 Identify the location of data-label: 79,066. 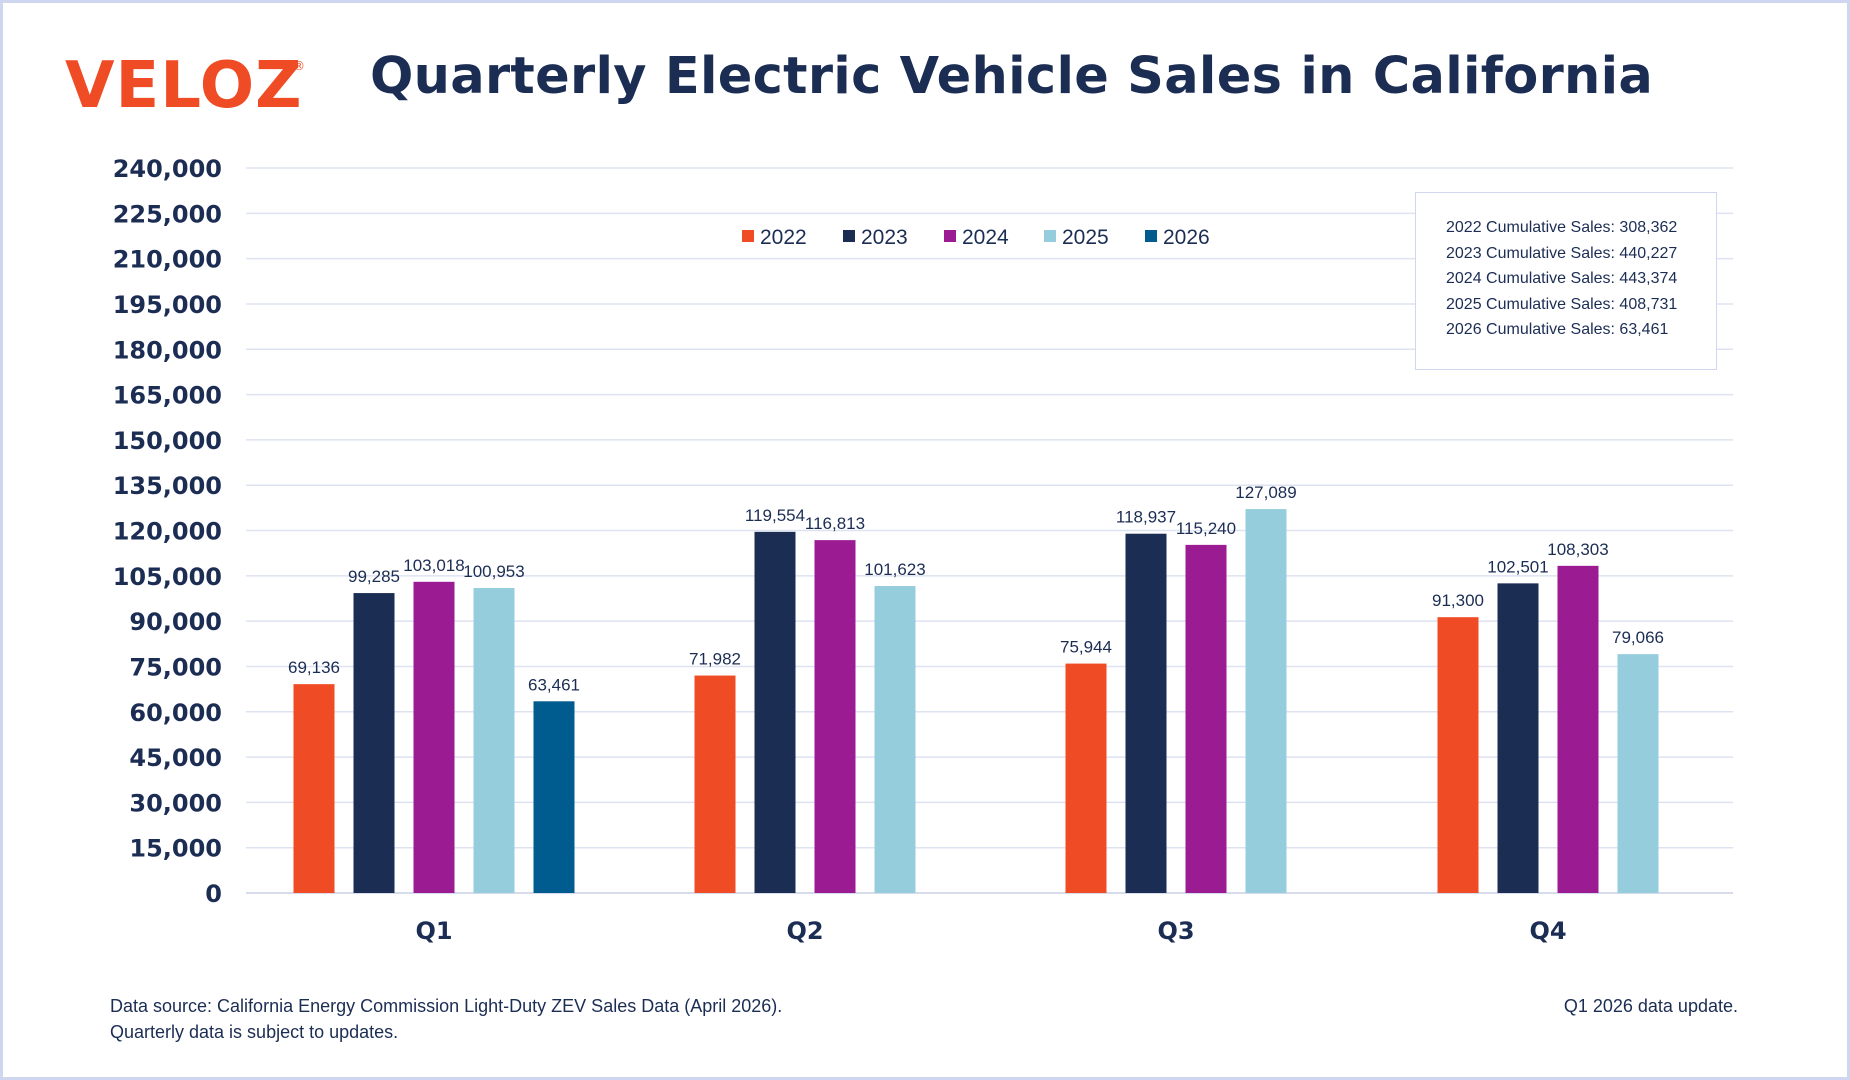
(1638, 637).